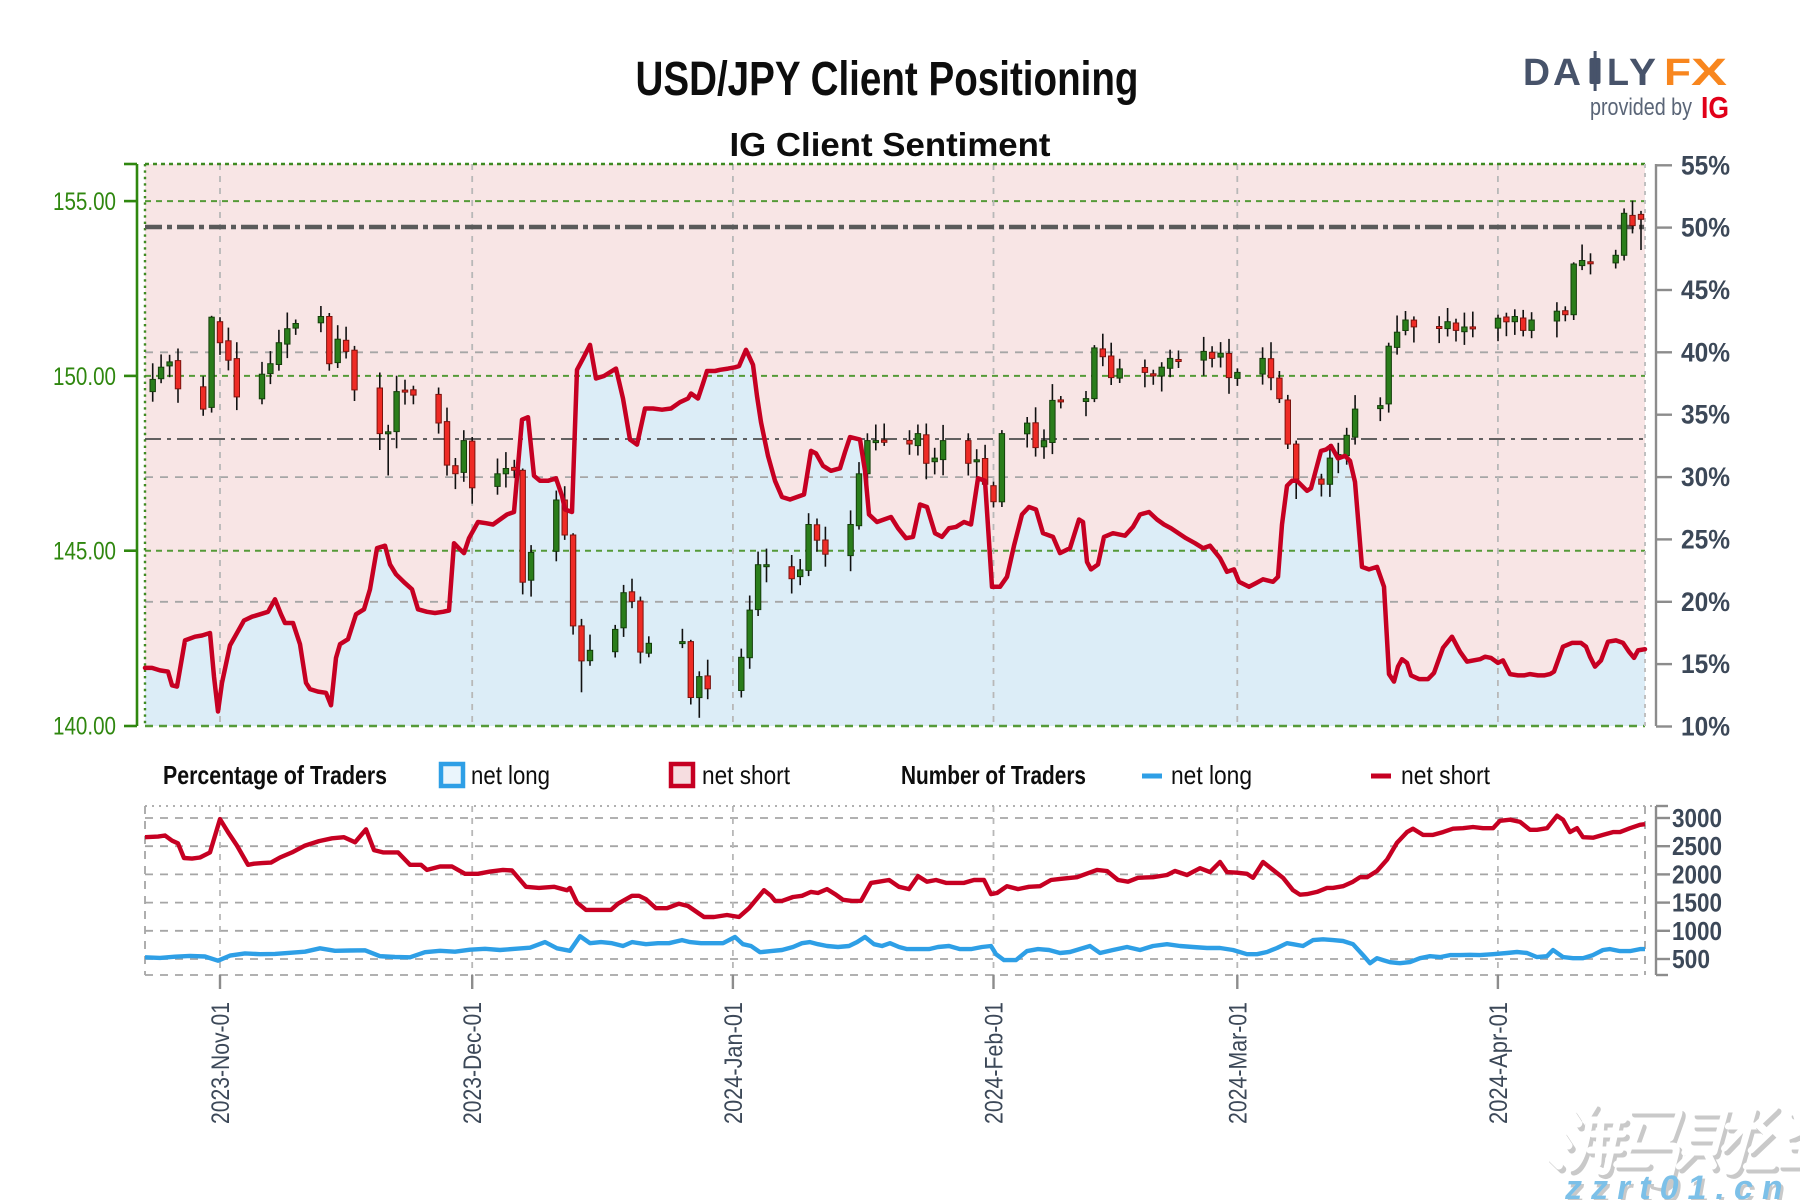 The height and width of the screenshot is (1200, 1800). Describe the element at coordinates (1705, 228) in the screenshot. I see `svg-text: 50%` at that location.